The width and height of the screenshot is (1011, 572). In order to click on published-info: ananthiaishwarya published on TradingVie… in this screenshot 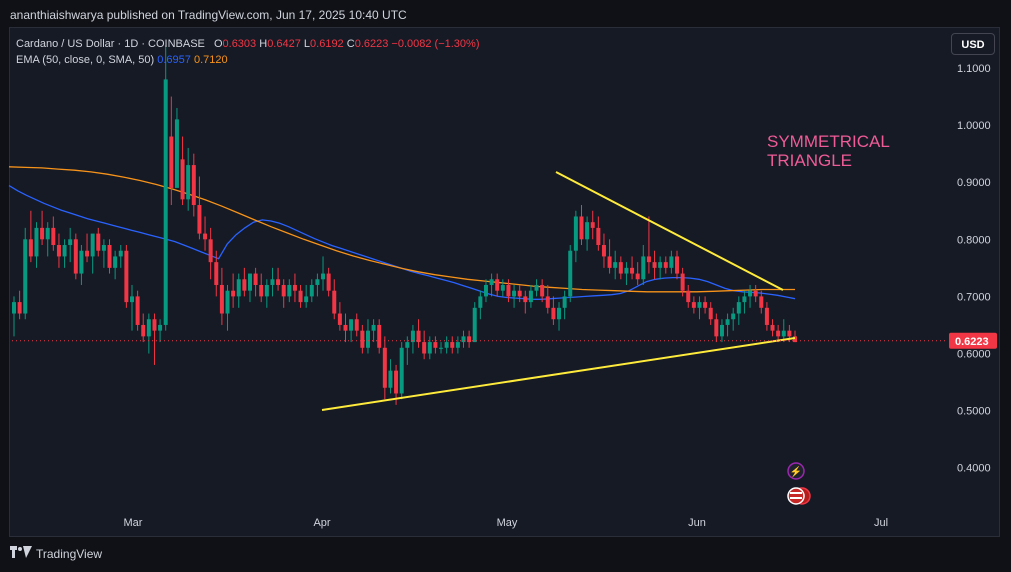, I will do `click(208, 15)`.